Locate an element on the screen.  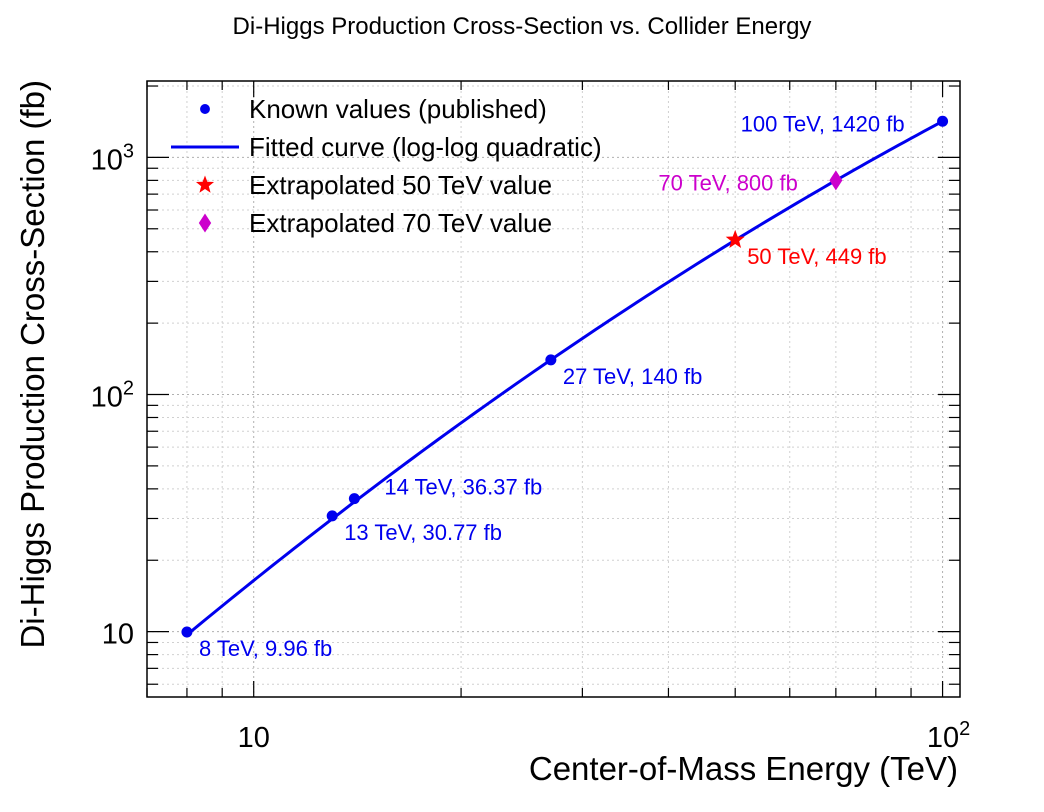
data-label: 50 TeV, 449 fb is located at coordinates (816, 256).